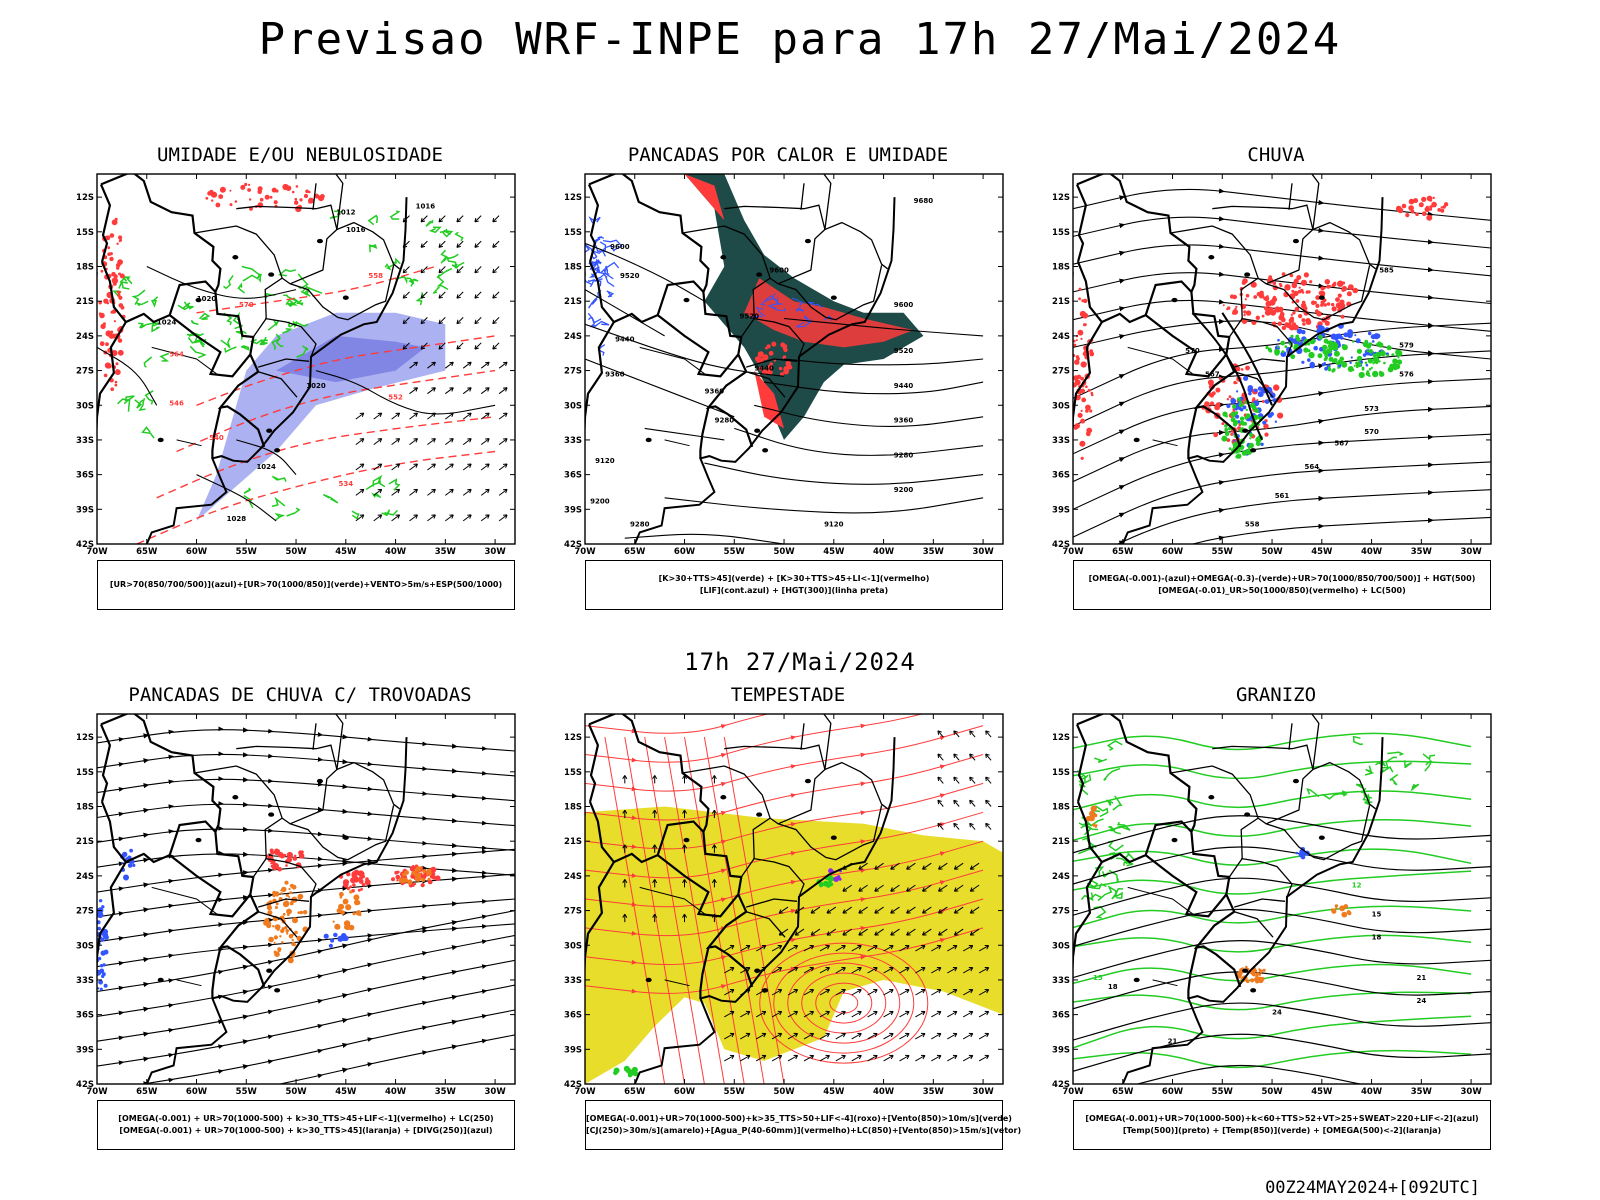 This screenshot has height=1200, width=1600. What do you see at coordinates (1406, 345) in the screenshot?
I see `contour-label: 579` at bounding box center [1406, 345].